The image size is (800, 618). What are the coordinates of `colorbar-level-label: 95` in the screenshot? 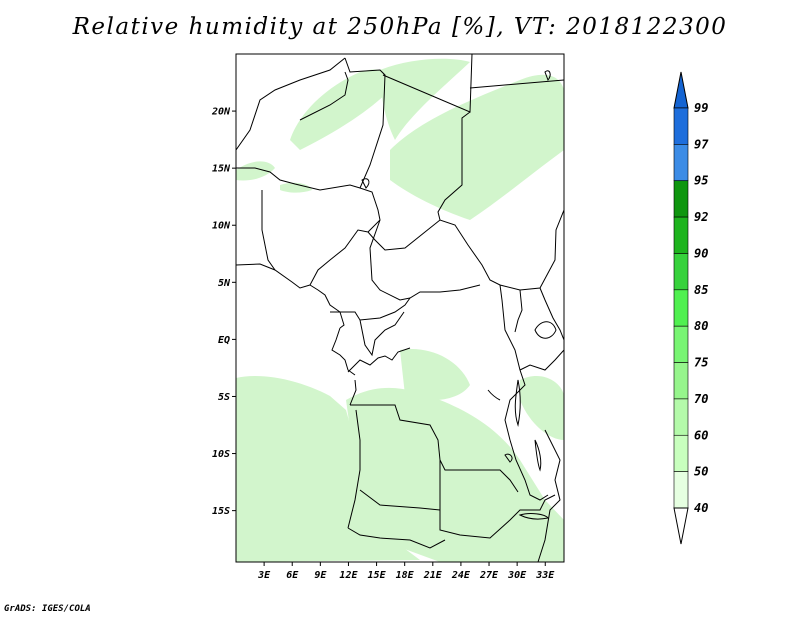 It's located at (701, 181).